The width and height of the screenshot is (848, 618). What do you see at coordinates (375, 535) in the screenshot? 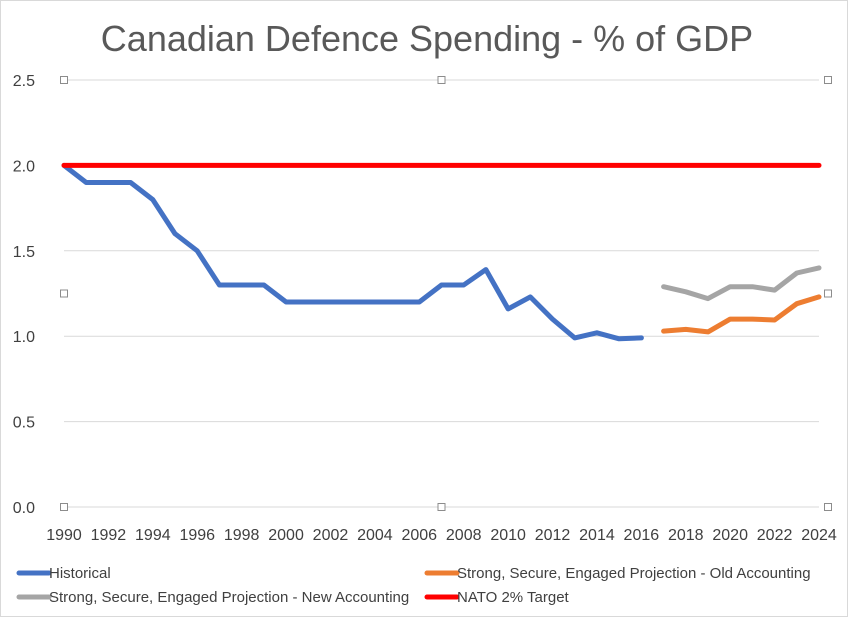
I see `x-tick-label: 2004` at bounding box center [375, 535].